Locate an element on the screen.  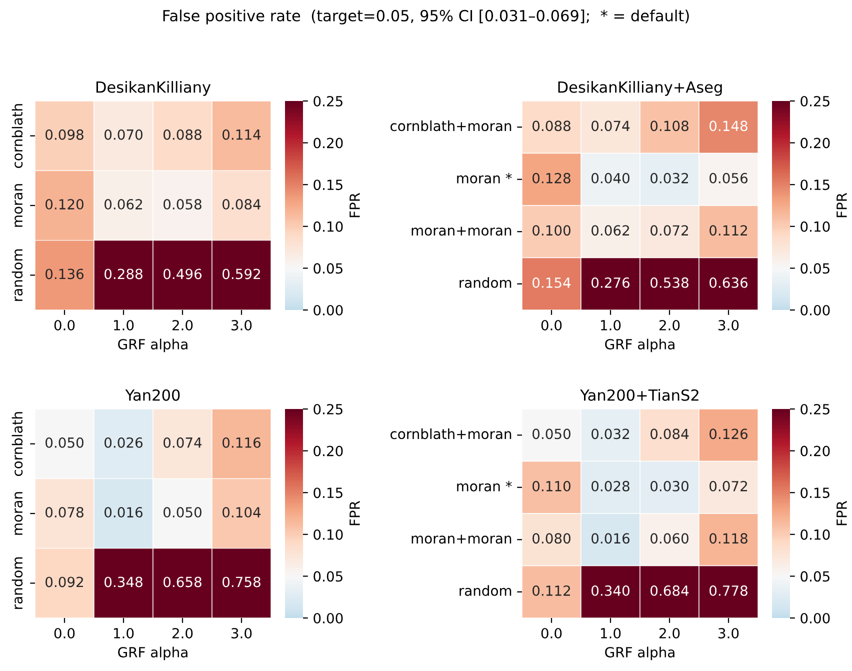
data-label: 0.592 is located at coordinates (241, 274).